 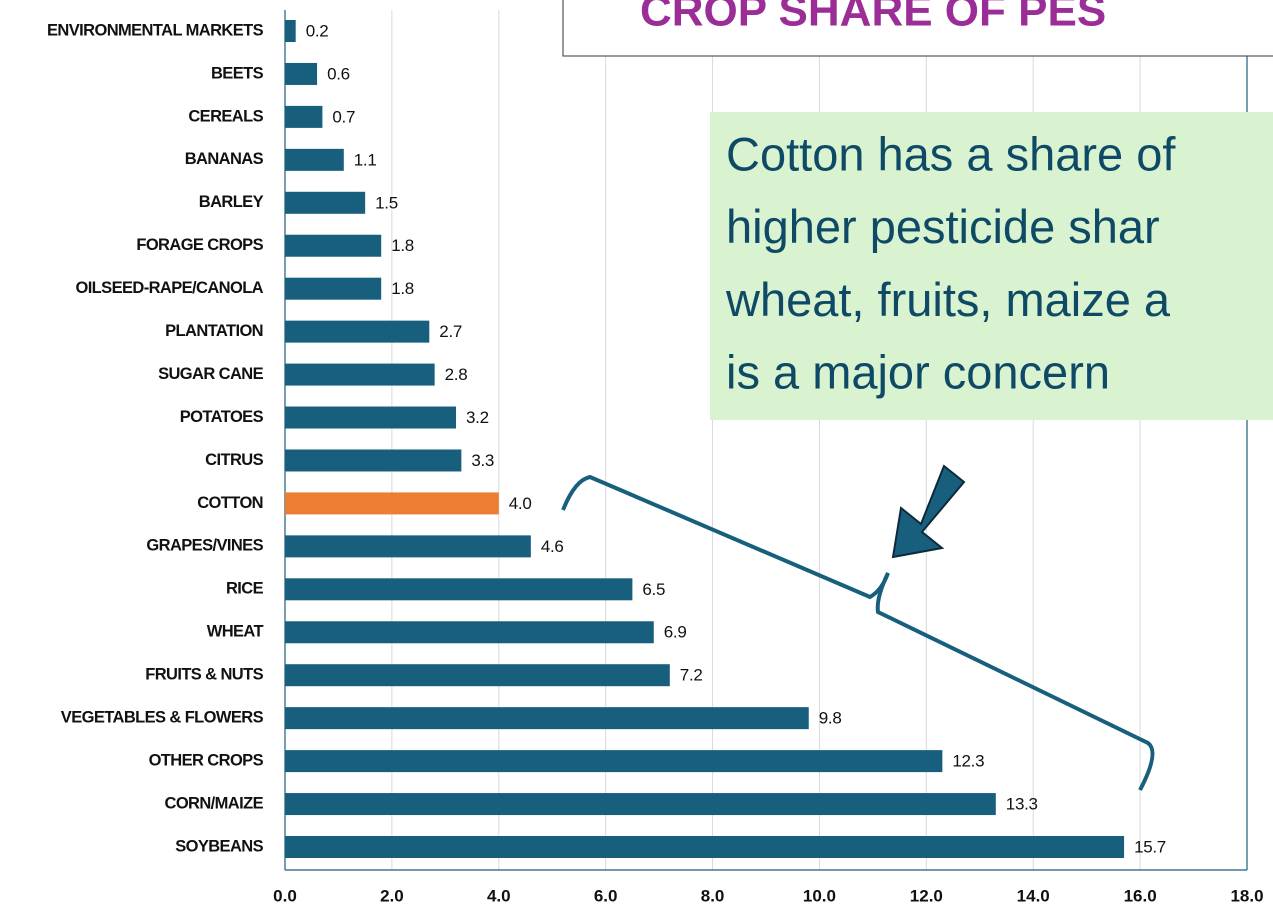 What do you see at coordinates (1140, 895) in the screenshot?
I see `x-tick-label: 16.0` at bounding box center [1140, 895].